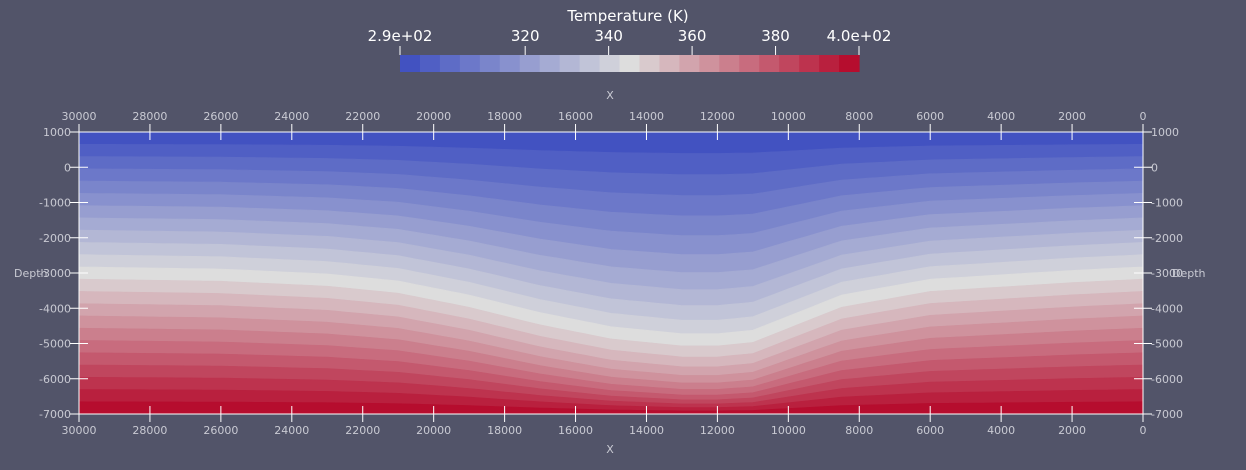 The width and height of the screenshot is (1246, 470). I want to click on isotherm-band, so click(611, 407).